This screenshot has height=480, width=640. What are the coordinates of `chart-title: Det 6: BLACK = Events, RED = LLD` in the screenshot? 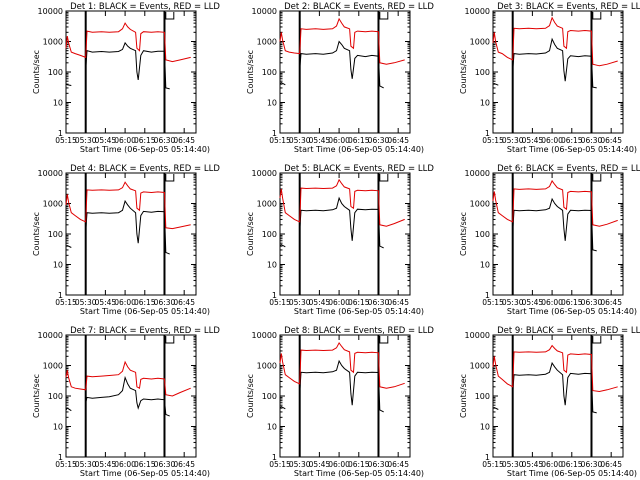 It's located at (568, 169).